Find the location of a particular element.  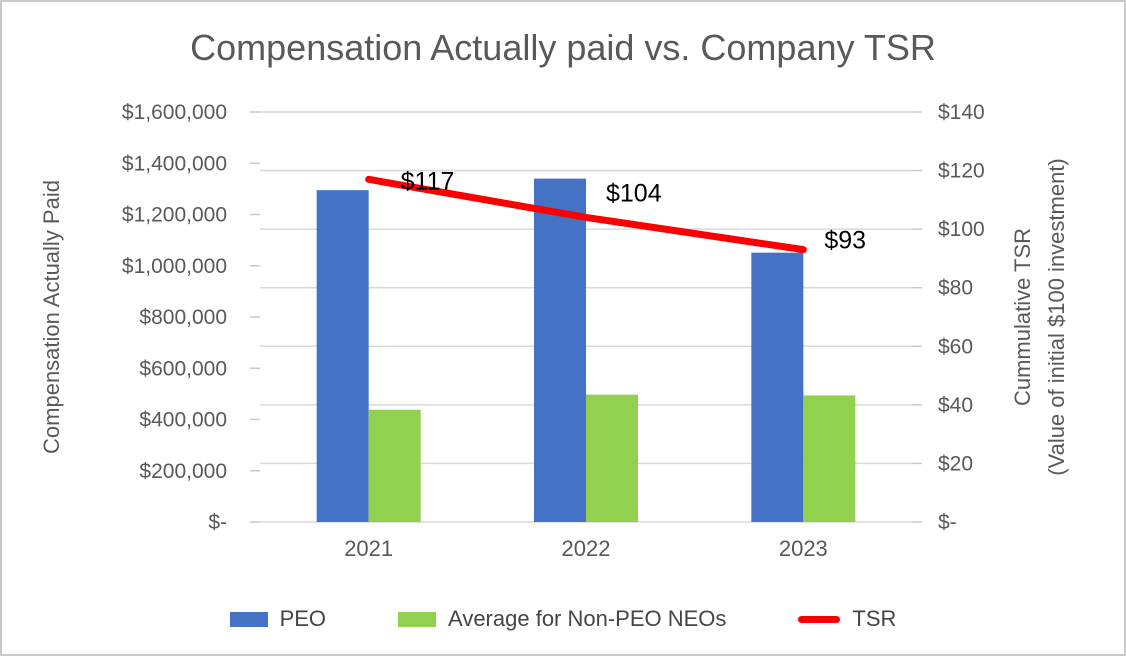

bar-average-for-non-peo-neos-2023 is located at coordinates (829, 458).